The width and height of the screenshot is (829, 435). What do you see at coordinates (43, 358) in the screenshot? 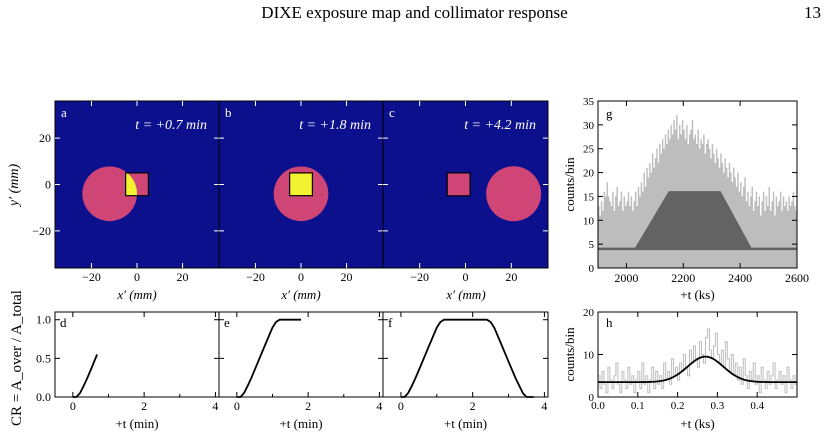
I see `ytick-label: 0.5` at bounding box center [43, 358].